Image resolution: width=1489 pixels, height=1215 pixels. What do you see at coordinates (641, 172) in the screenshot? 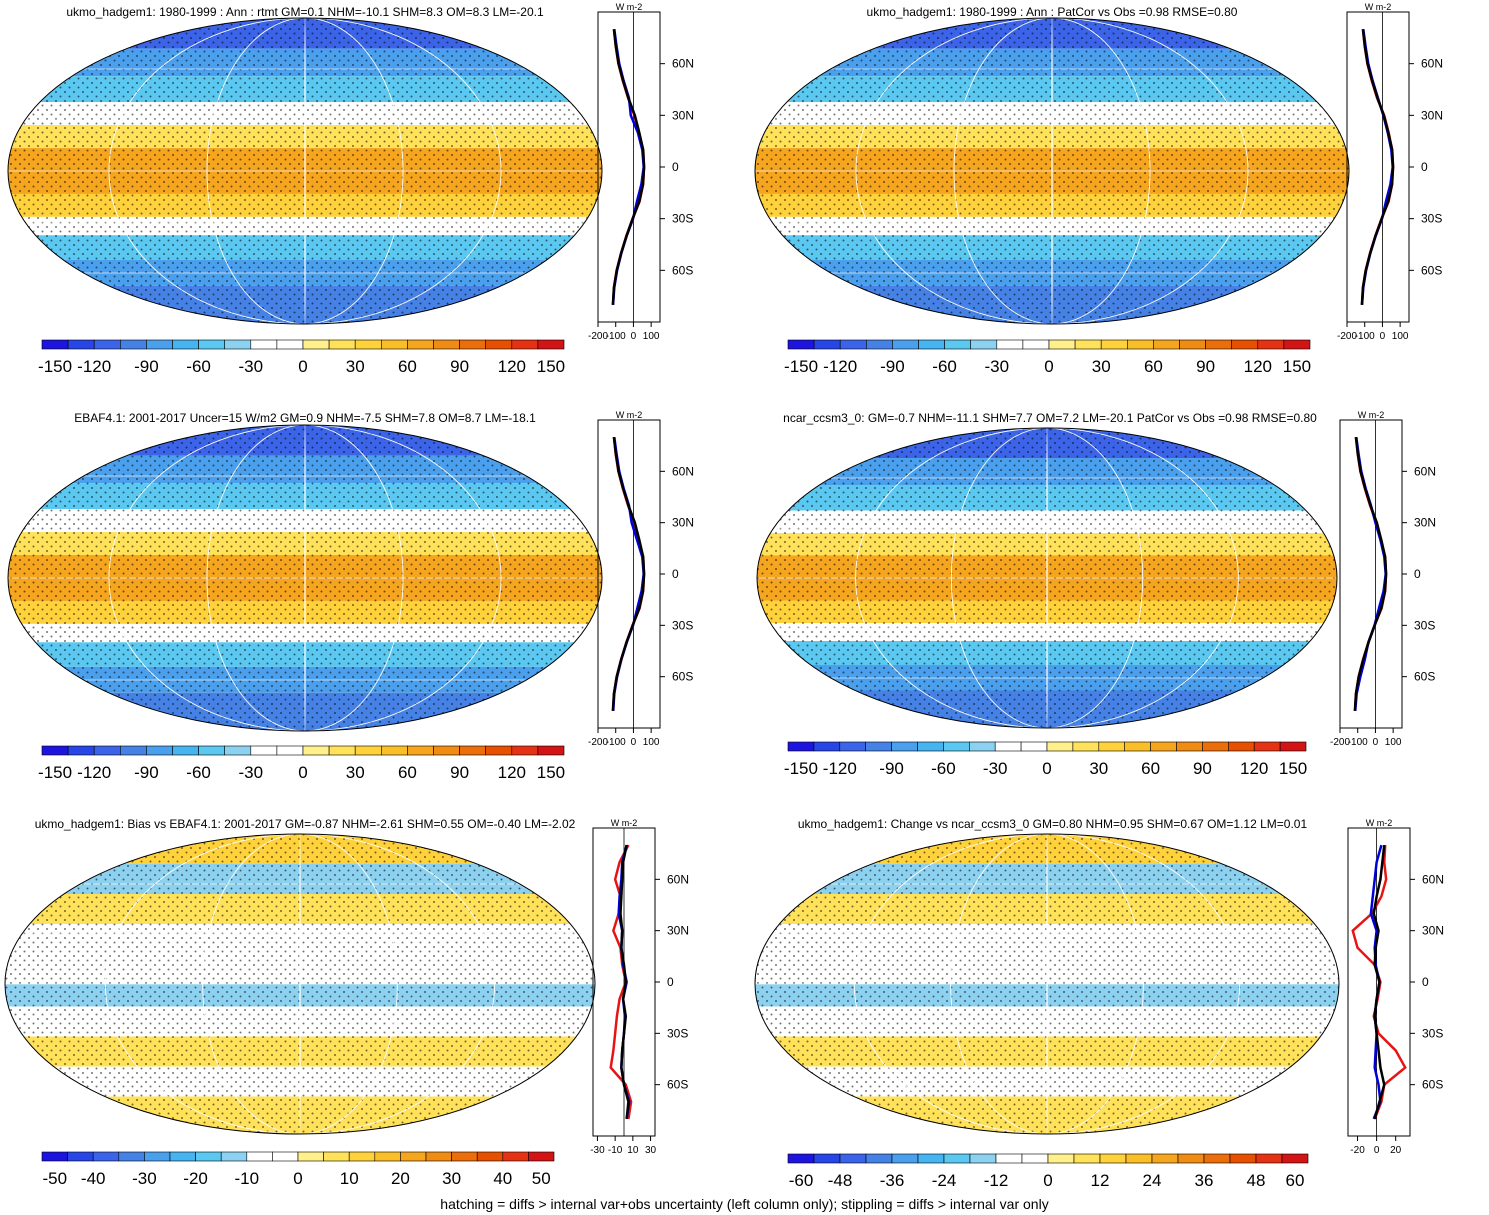
I see `zonal-mean-0: 60N 30N 0 30S 60S -200-100 0 100 W m-2` at bounding box center [641, 172].